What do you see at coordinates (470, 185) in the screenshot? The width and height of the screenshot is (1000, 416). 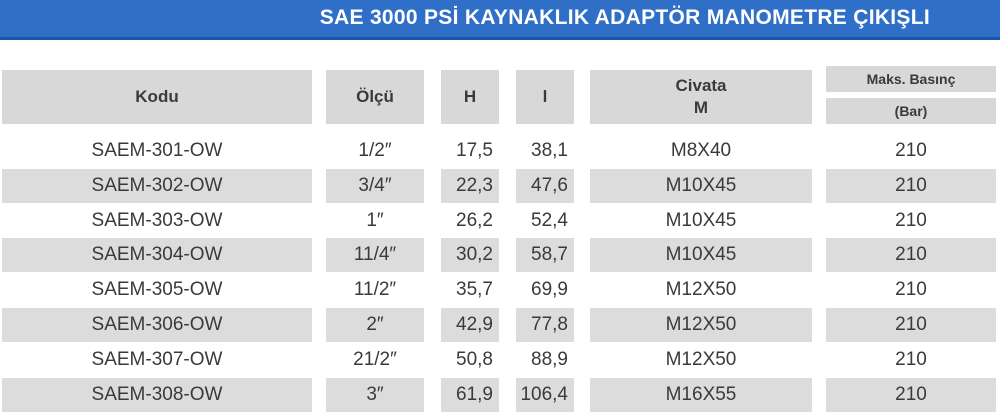 I see `cell-h: 22,3` at bounding box center [470, 185].